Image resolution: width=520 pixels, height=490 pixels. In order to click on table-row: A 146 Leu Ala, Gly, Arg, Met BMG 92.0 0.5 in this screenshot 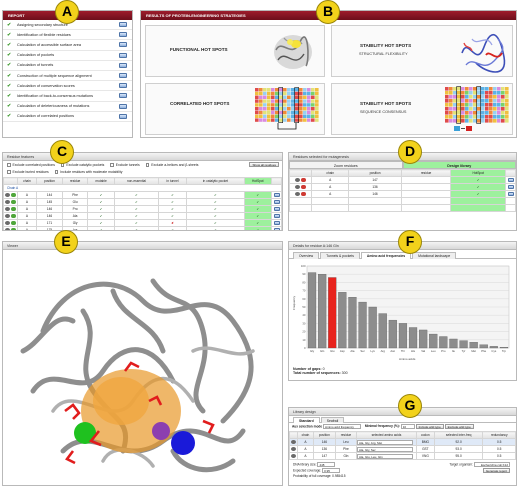, I will do `click(403, 442)`.